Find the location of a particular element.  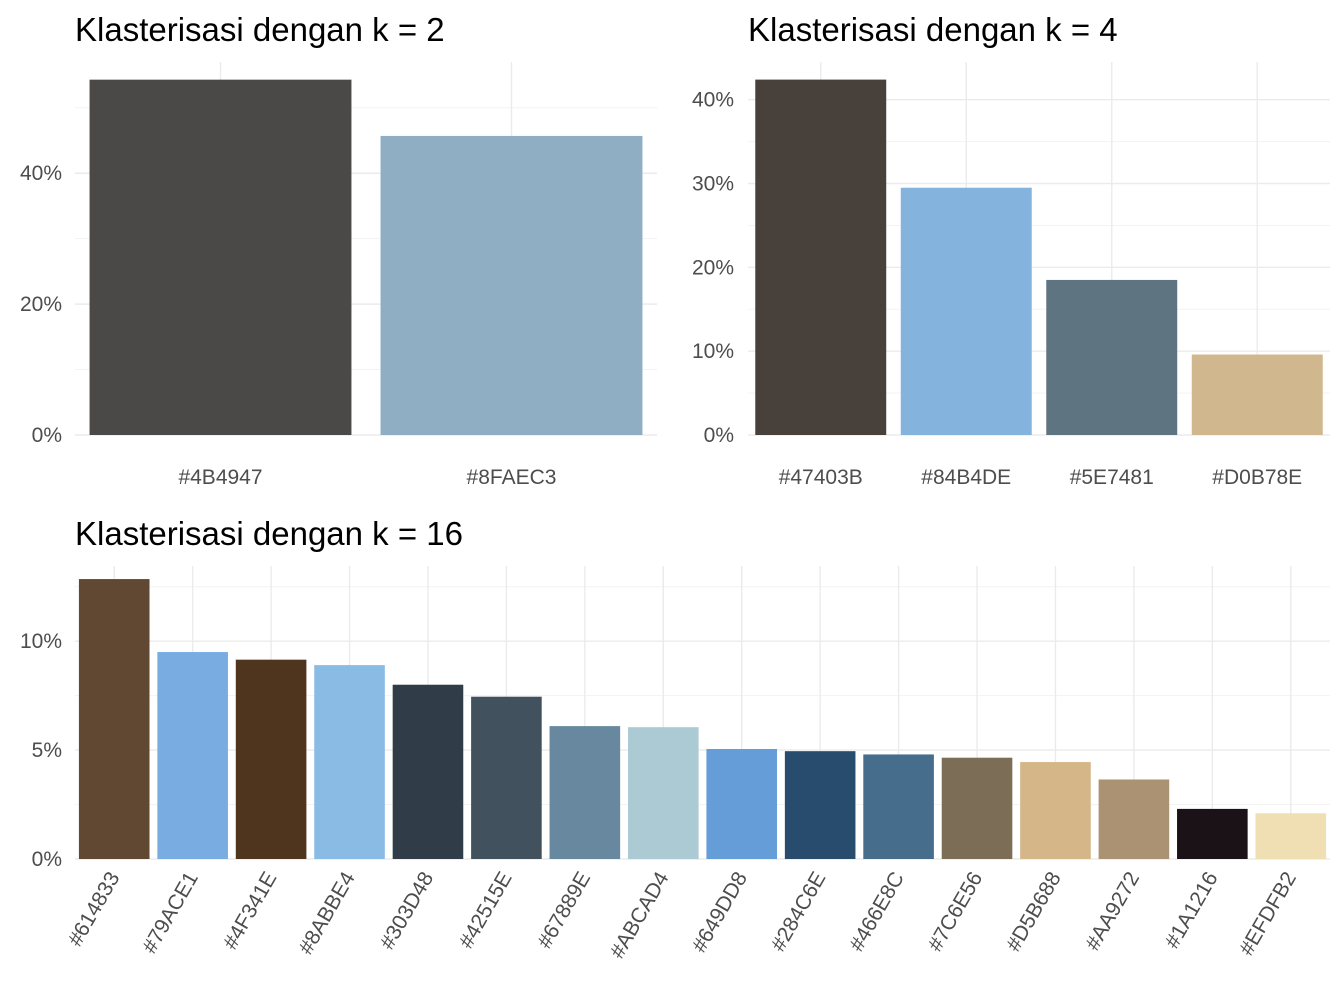

x-tick-label: #5E7481 is located at coordinates (1112, 477).